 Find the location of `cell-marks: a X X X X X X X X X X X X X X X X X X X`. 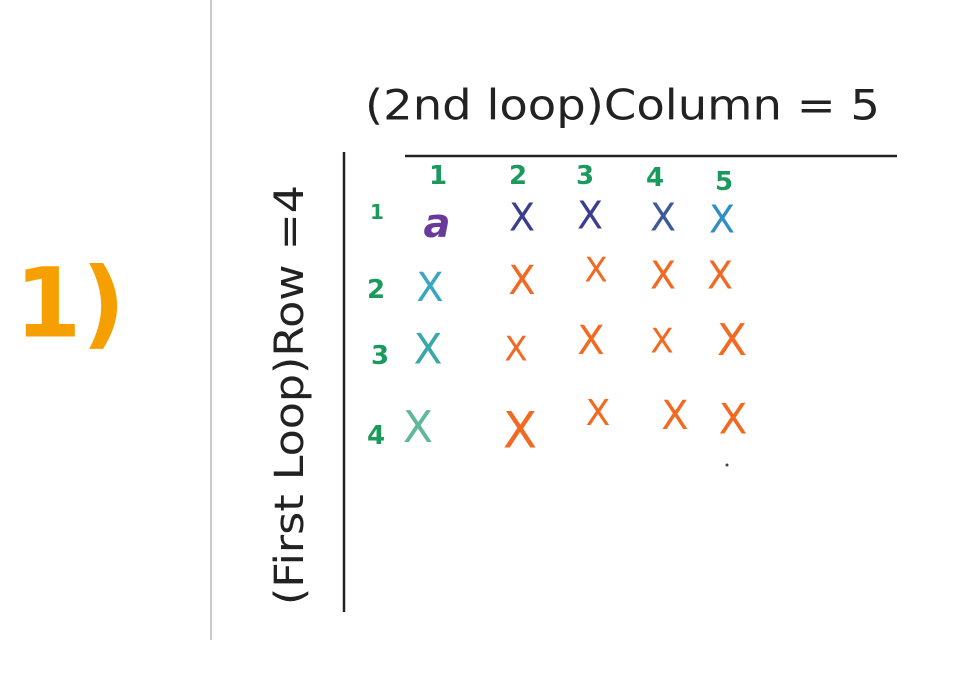

cell-marks: a X X X X X X X X X X X X X X X X X X X is located at coordinates (575, 327).